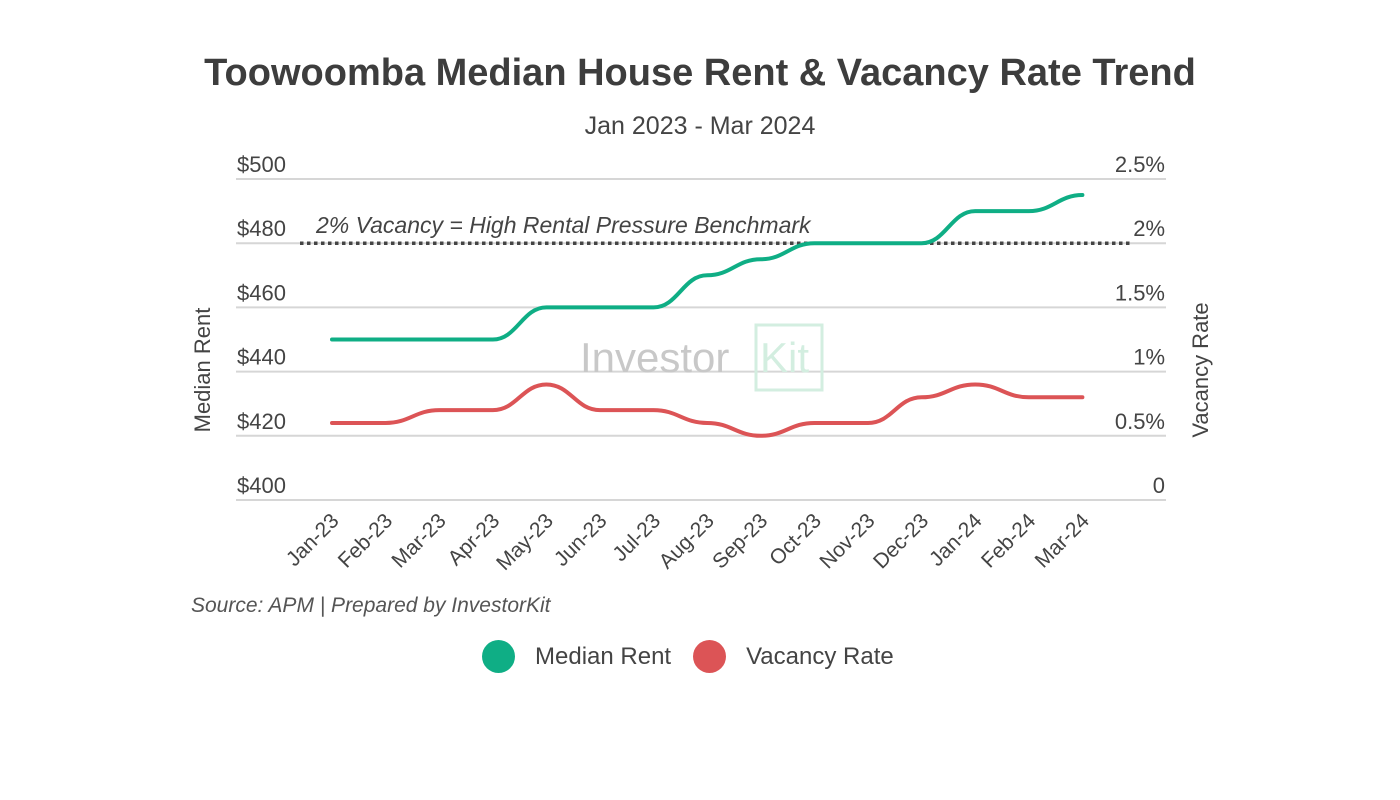 The height and width of the screenshot is (800, 1400). Describe the element at coordinates (261, 228) in the screenshot. I see `y-tick-left: $480` at that location.